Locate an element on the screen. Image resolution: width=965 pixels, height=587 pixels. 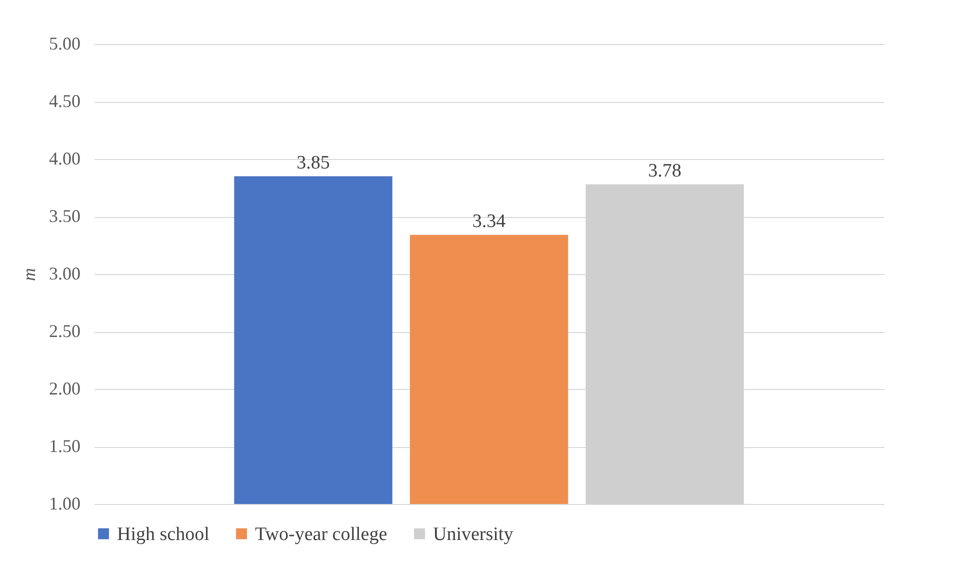
data-label: 3.85 is located at coordinates (313, 163).